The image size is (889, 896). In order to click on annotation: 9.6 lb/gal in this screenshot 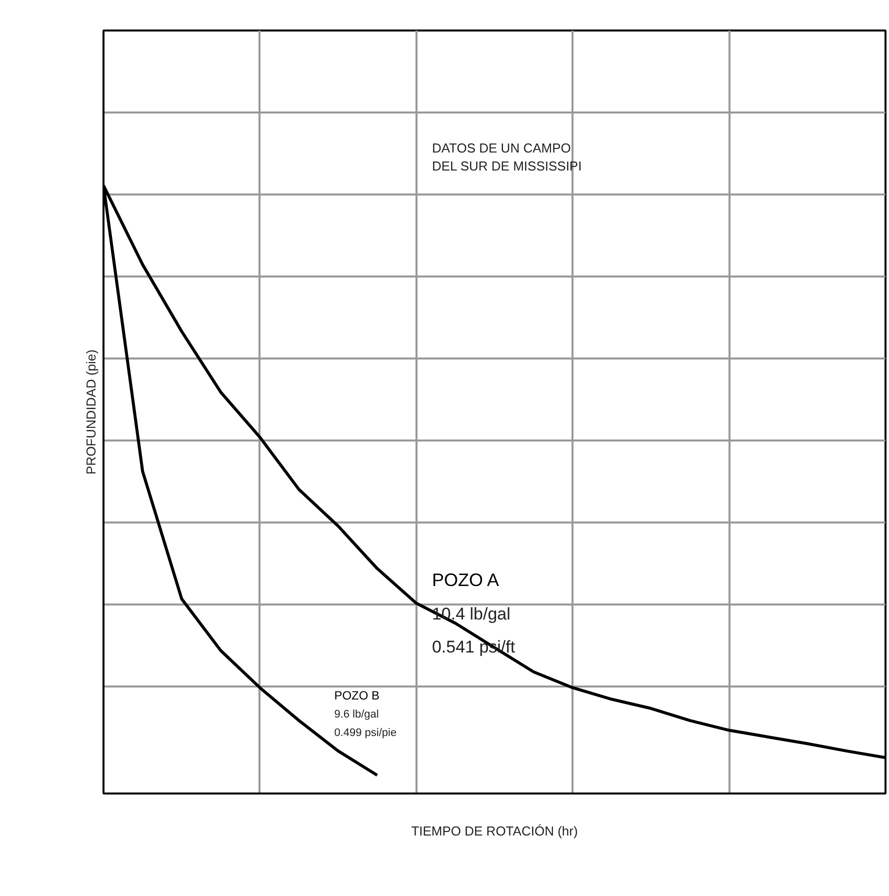, I will do `click(356, 714)`.